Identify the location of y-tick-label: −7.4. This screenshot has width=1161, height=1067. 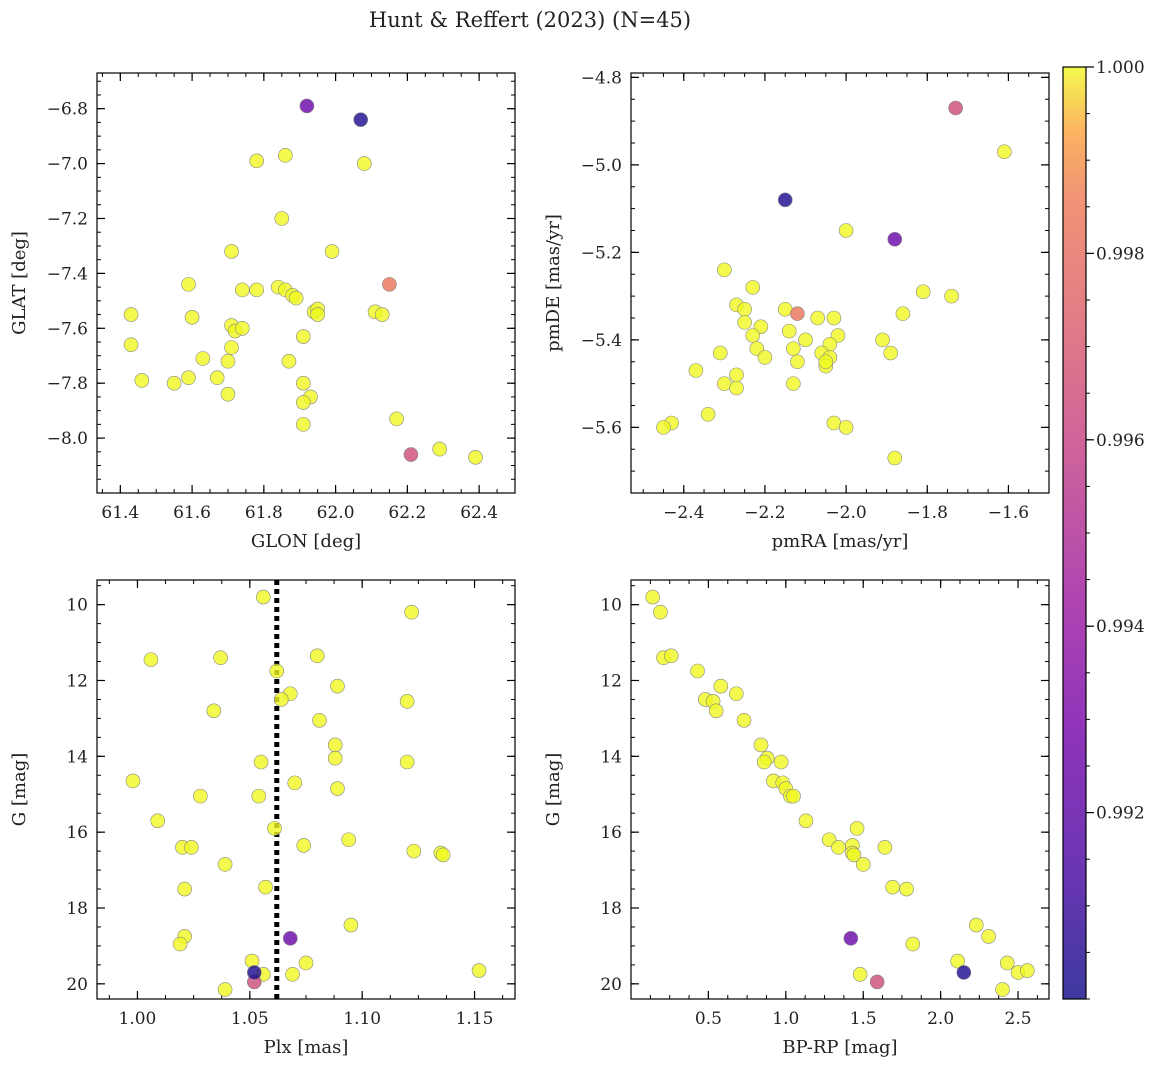
(67, 274).